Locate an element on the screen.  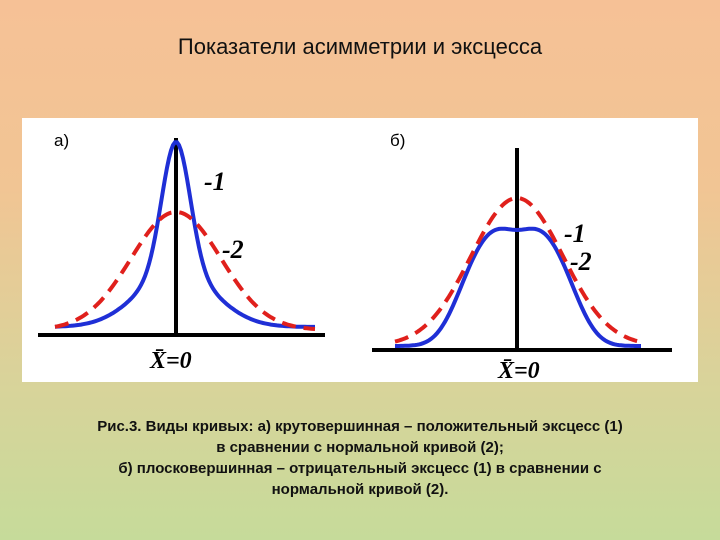
caption-line: нормальной кривой (2). is located at coordinates (360, 489).